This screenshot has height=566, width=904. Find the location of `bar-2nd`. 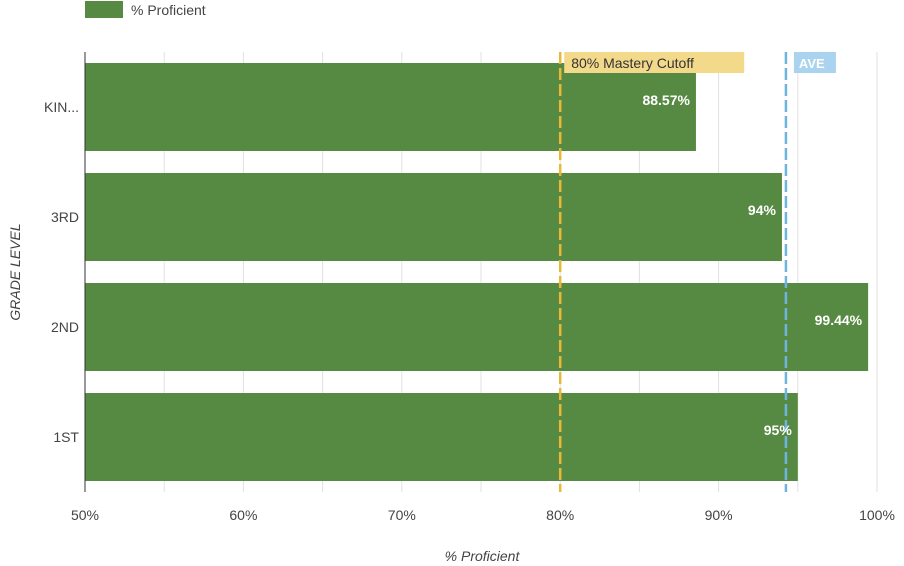

bar-2nd is located at coordinates (477, 327).